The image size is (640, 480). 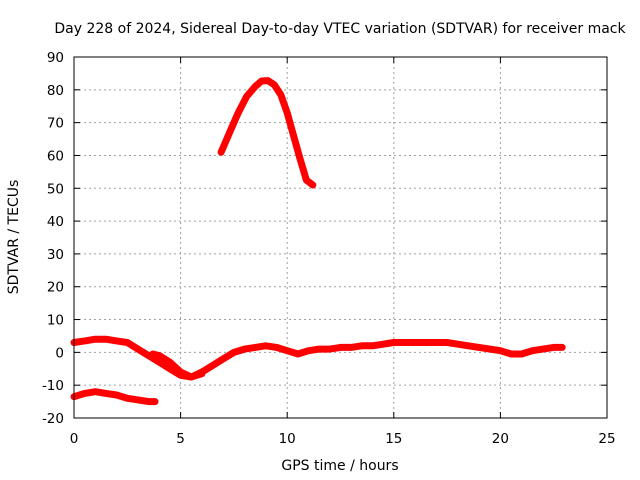 What do you see at coordinates (55, 255) in the screenshot?
I see `y-tick-label: 30` at bounding box center [55, 255].